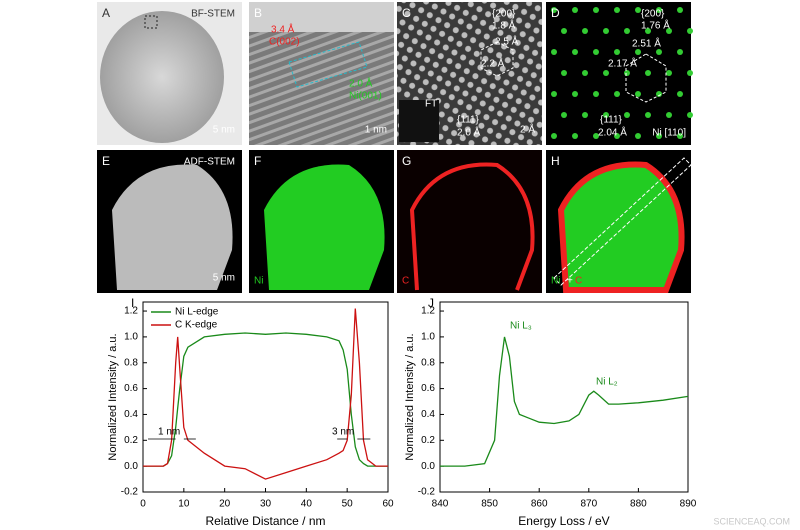 This screenshot has height=530, width=800. I want to click on panel-label: G, so click(406, 161).